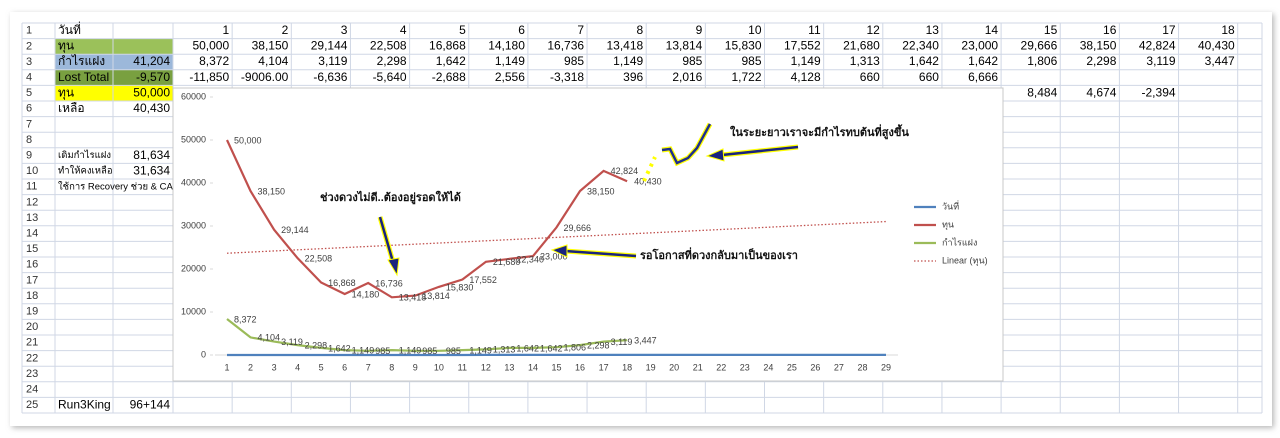  Describe the element at coordinates (366, 294) in the screenshot. I see `data-label: 14,180` at that location.